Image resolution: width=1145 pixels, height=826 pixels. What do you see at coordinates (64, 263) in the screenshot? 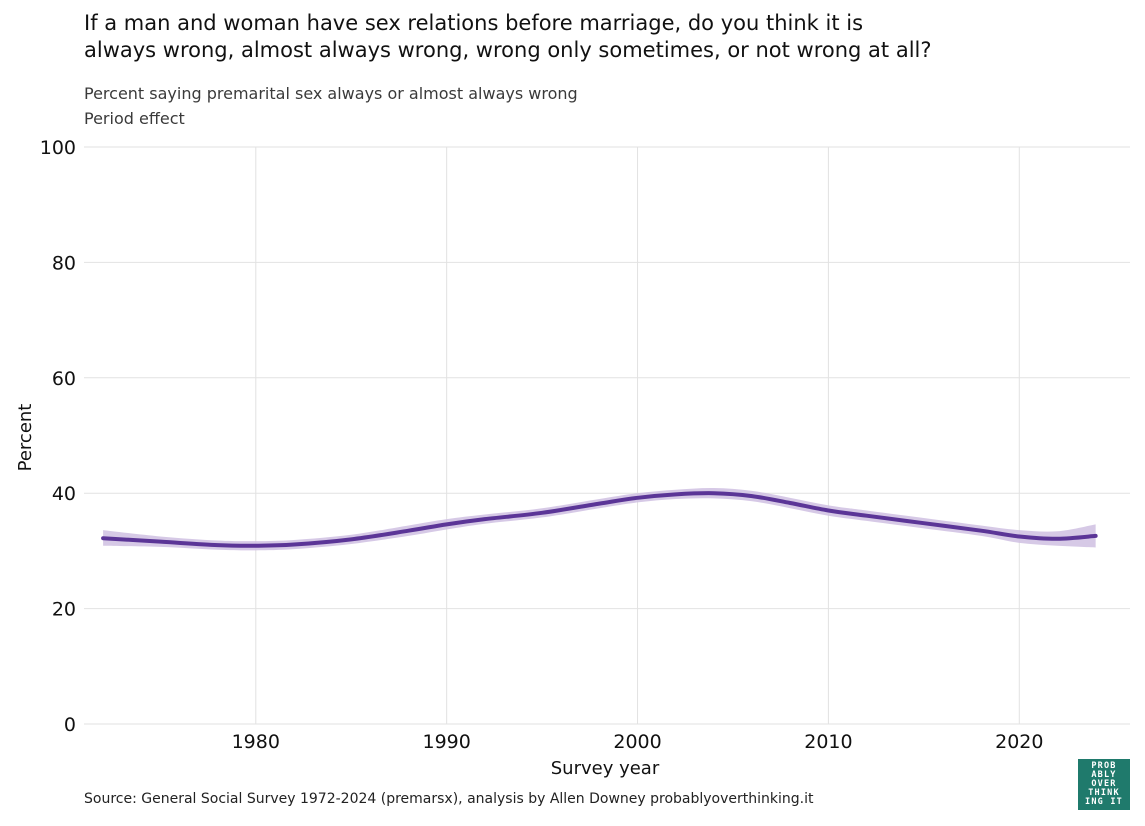
I see `y-tick-label: 80` at bounding box center [64, 263].